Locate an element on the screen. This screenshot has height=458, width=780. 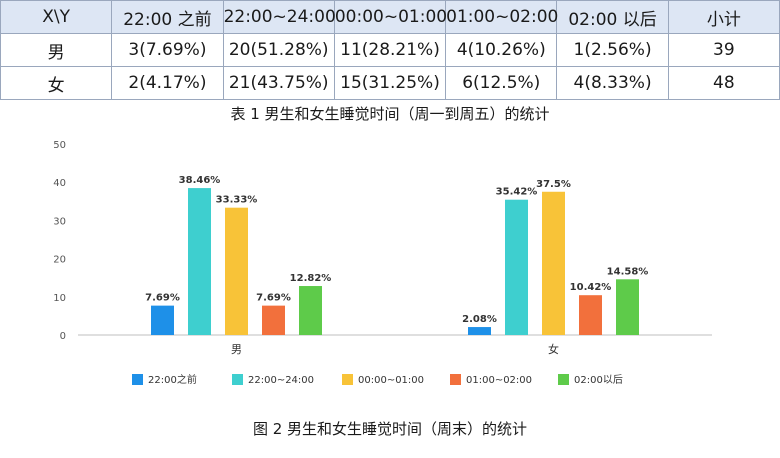
x-tick-label: 男 is located at coordinates (236, 349).